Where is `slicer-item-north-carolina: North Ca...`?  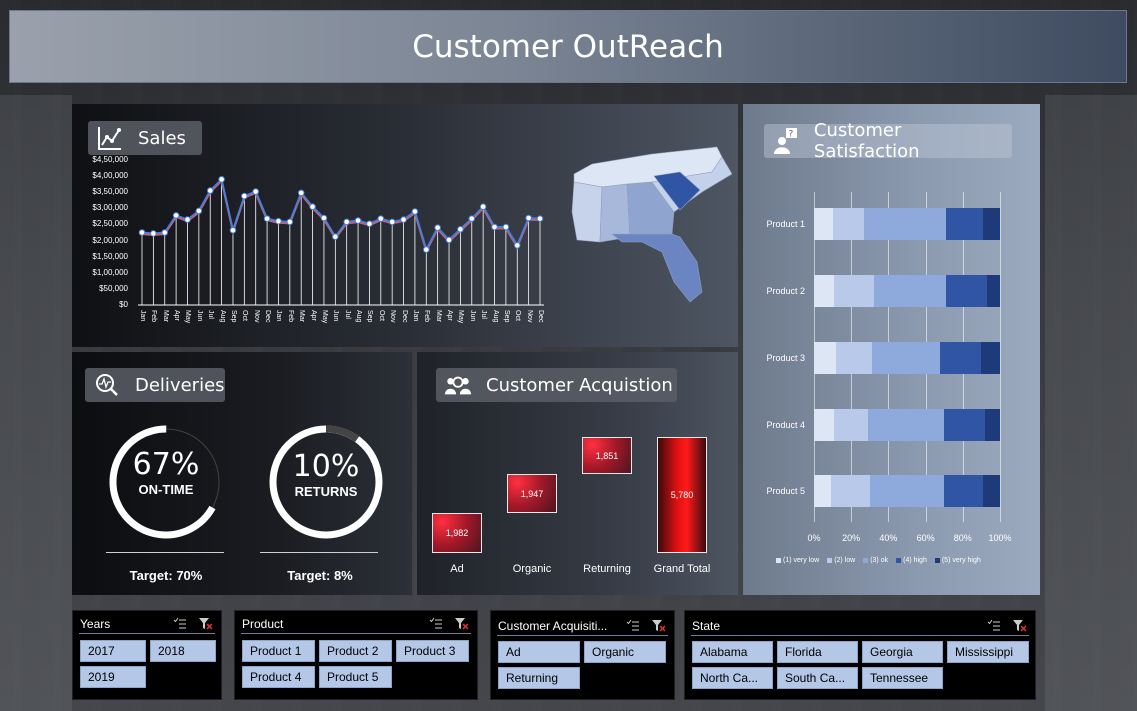
slicer-item-north-carolina: North Ca... is located at coordinates (732, 678).